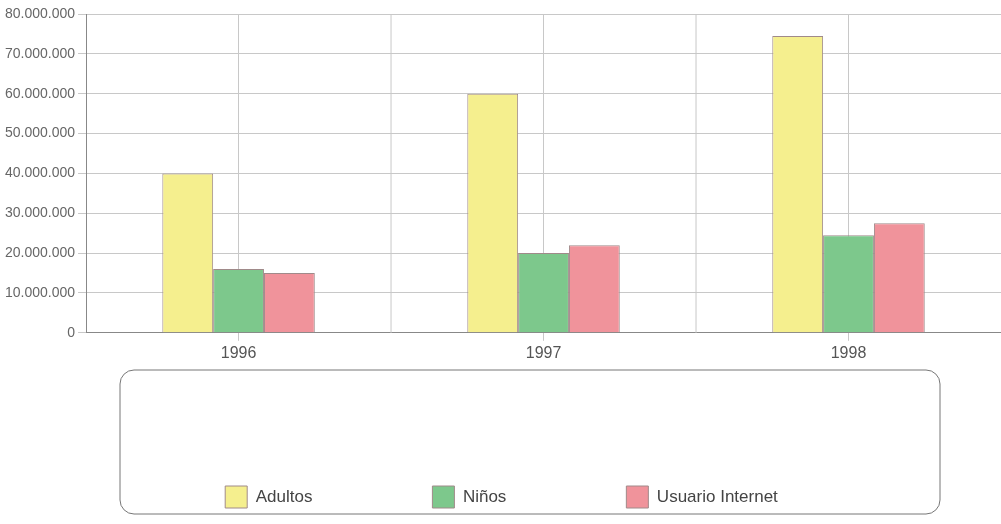 This screenshot has width=1001, height=524. What do you see at coordinates (40, 251) in the screenshot?
I see `y-tick-label: 20.000.000` at bounding box center [40, 251].